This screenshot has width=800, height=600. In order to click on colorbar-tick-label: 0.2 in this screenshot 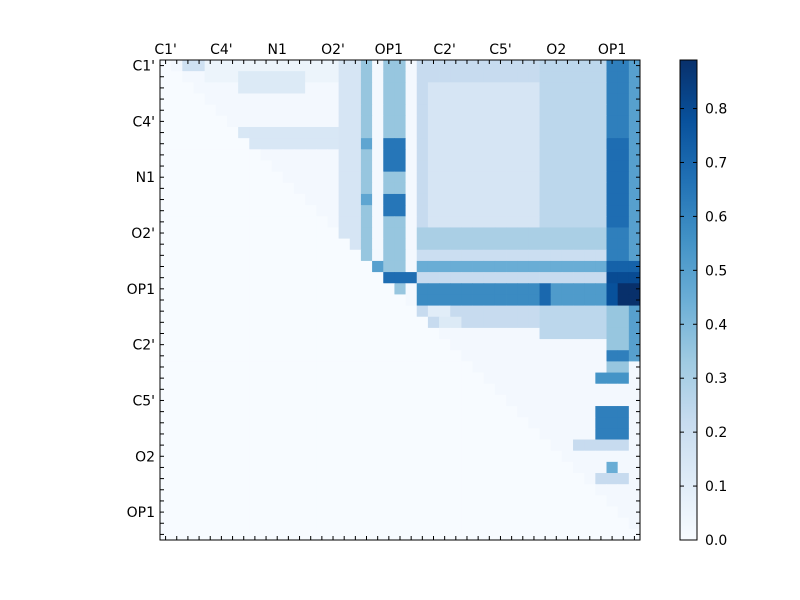, I will do `click(716, 433)`.